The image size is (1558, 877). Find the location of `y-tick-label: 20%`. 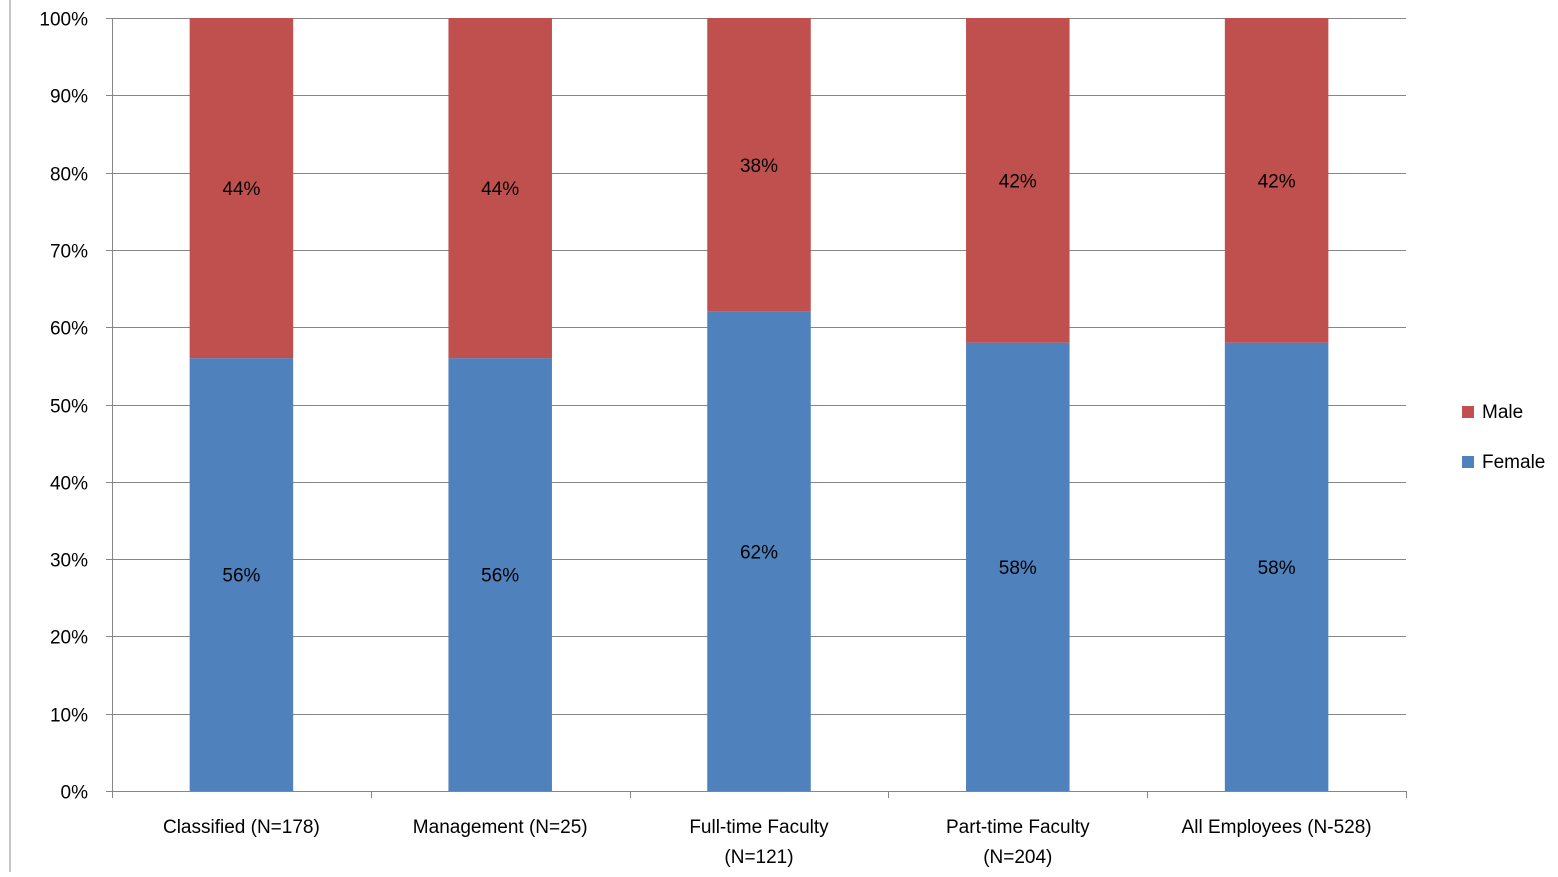

y-tick-label: 20% is located at coordinates (69, 638).